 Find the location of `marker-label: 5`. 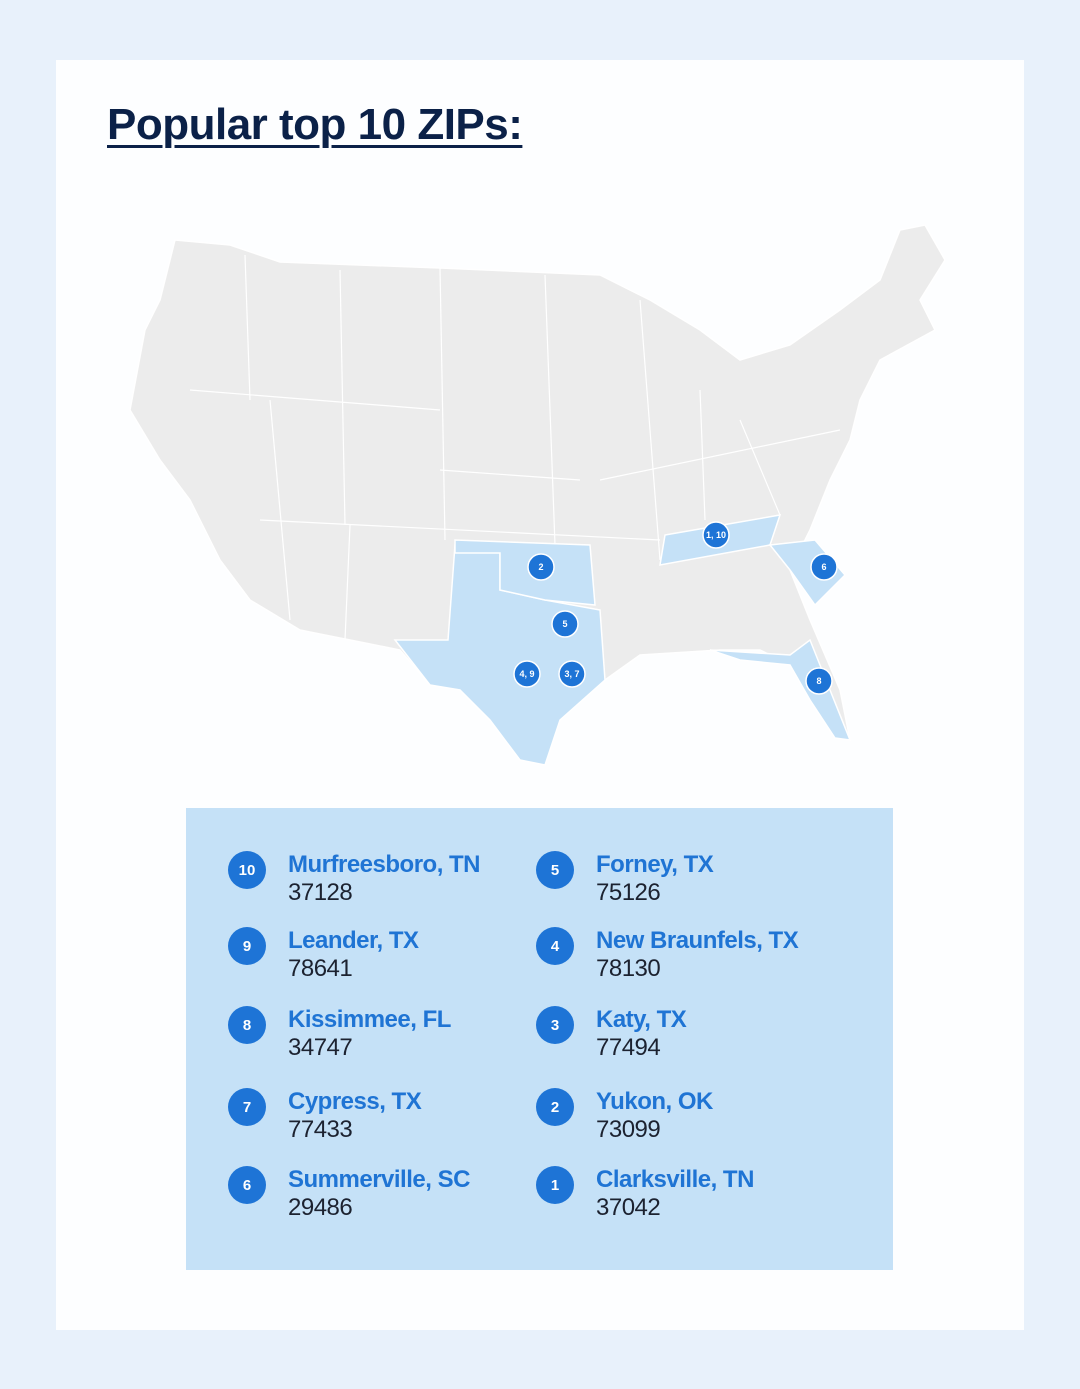

marker-label: 5 is located at coordinates (564, 624).